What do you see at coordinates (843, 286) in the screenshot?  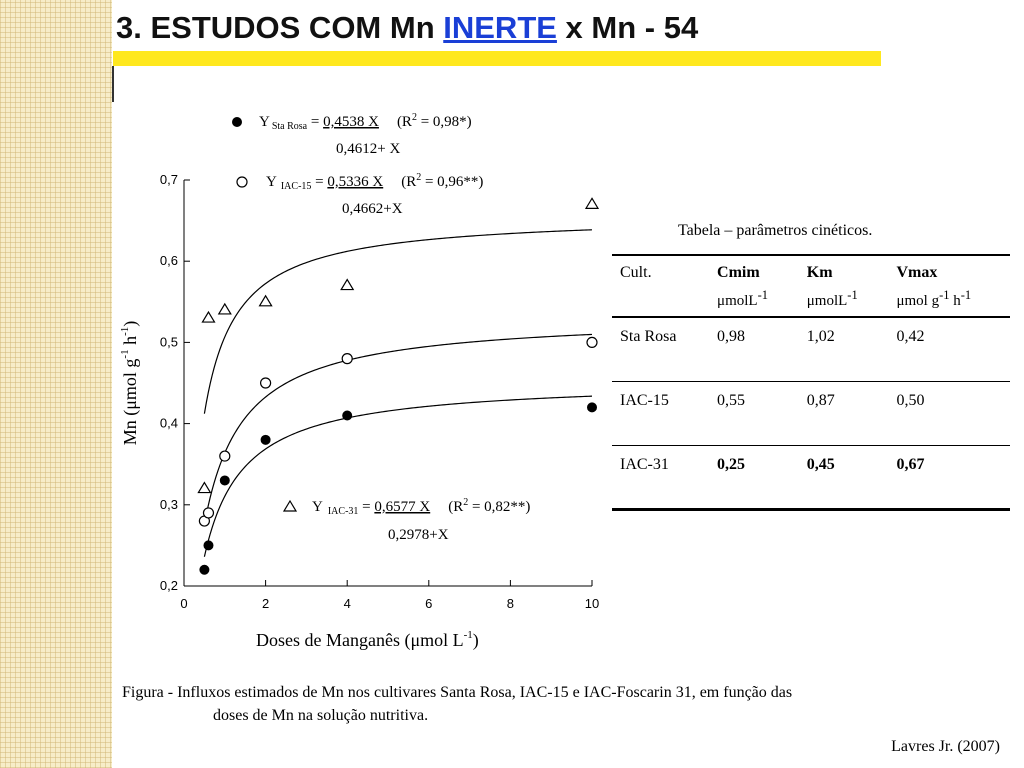 I see `header-km: Km μmolL-1` at bounding box center [843, 286].